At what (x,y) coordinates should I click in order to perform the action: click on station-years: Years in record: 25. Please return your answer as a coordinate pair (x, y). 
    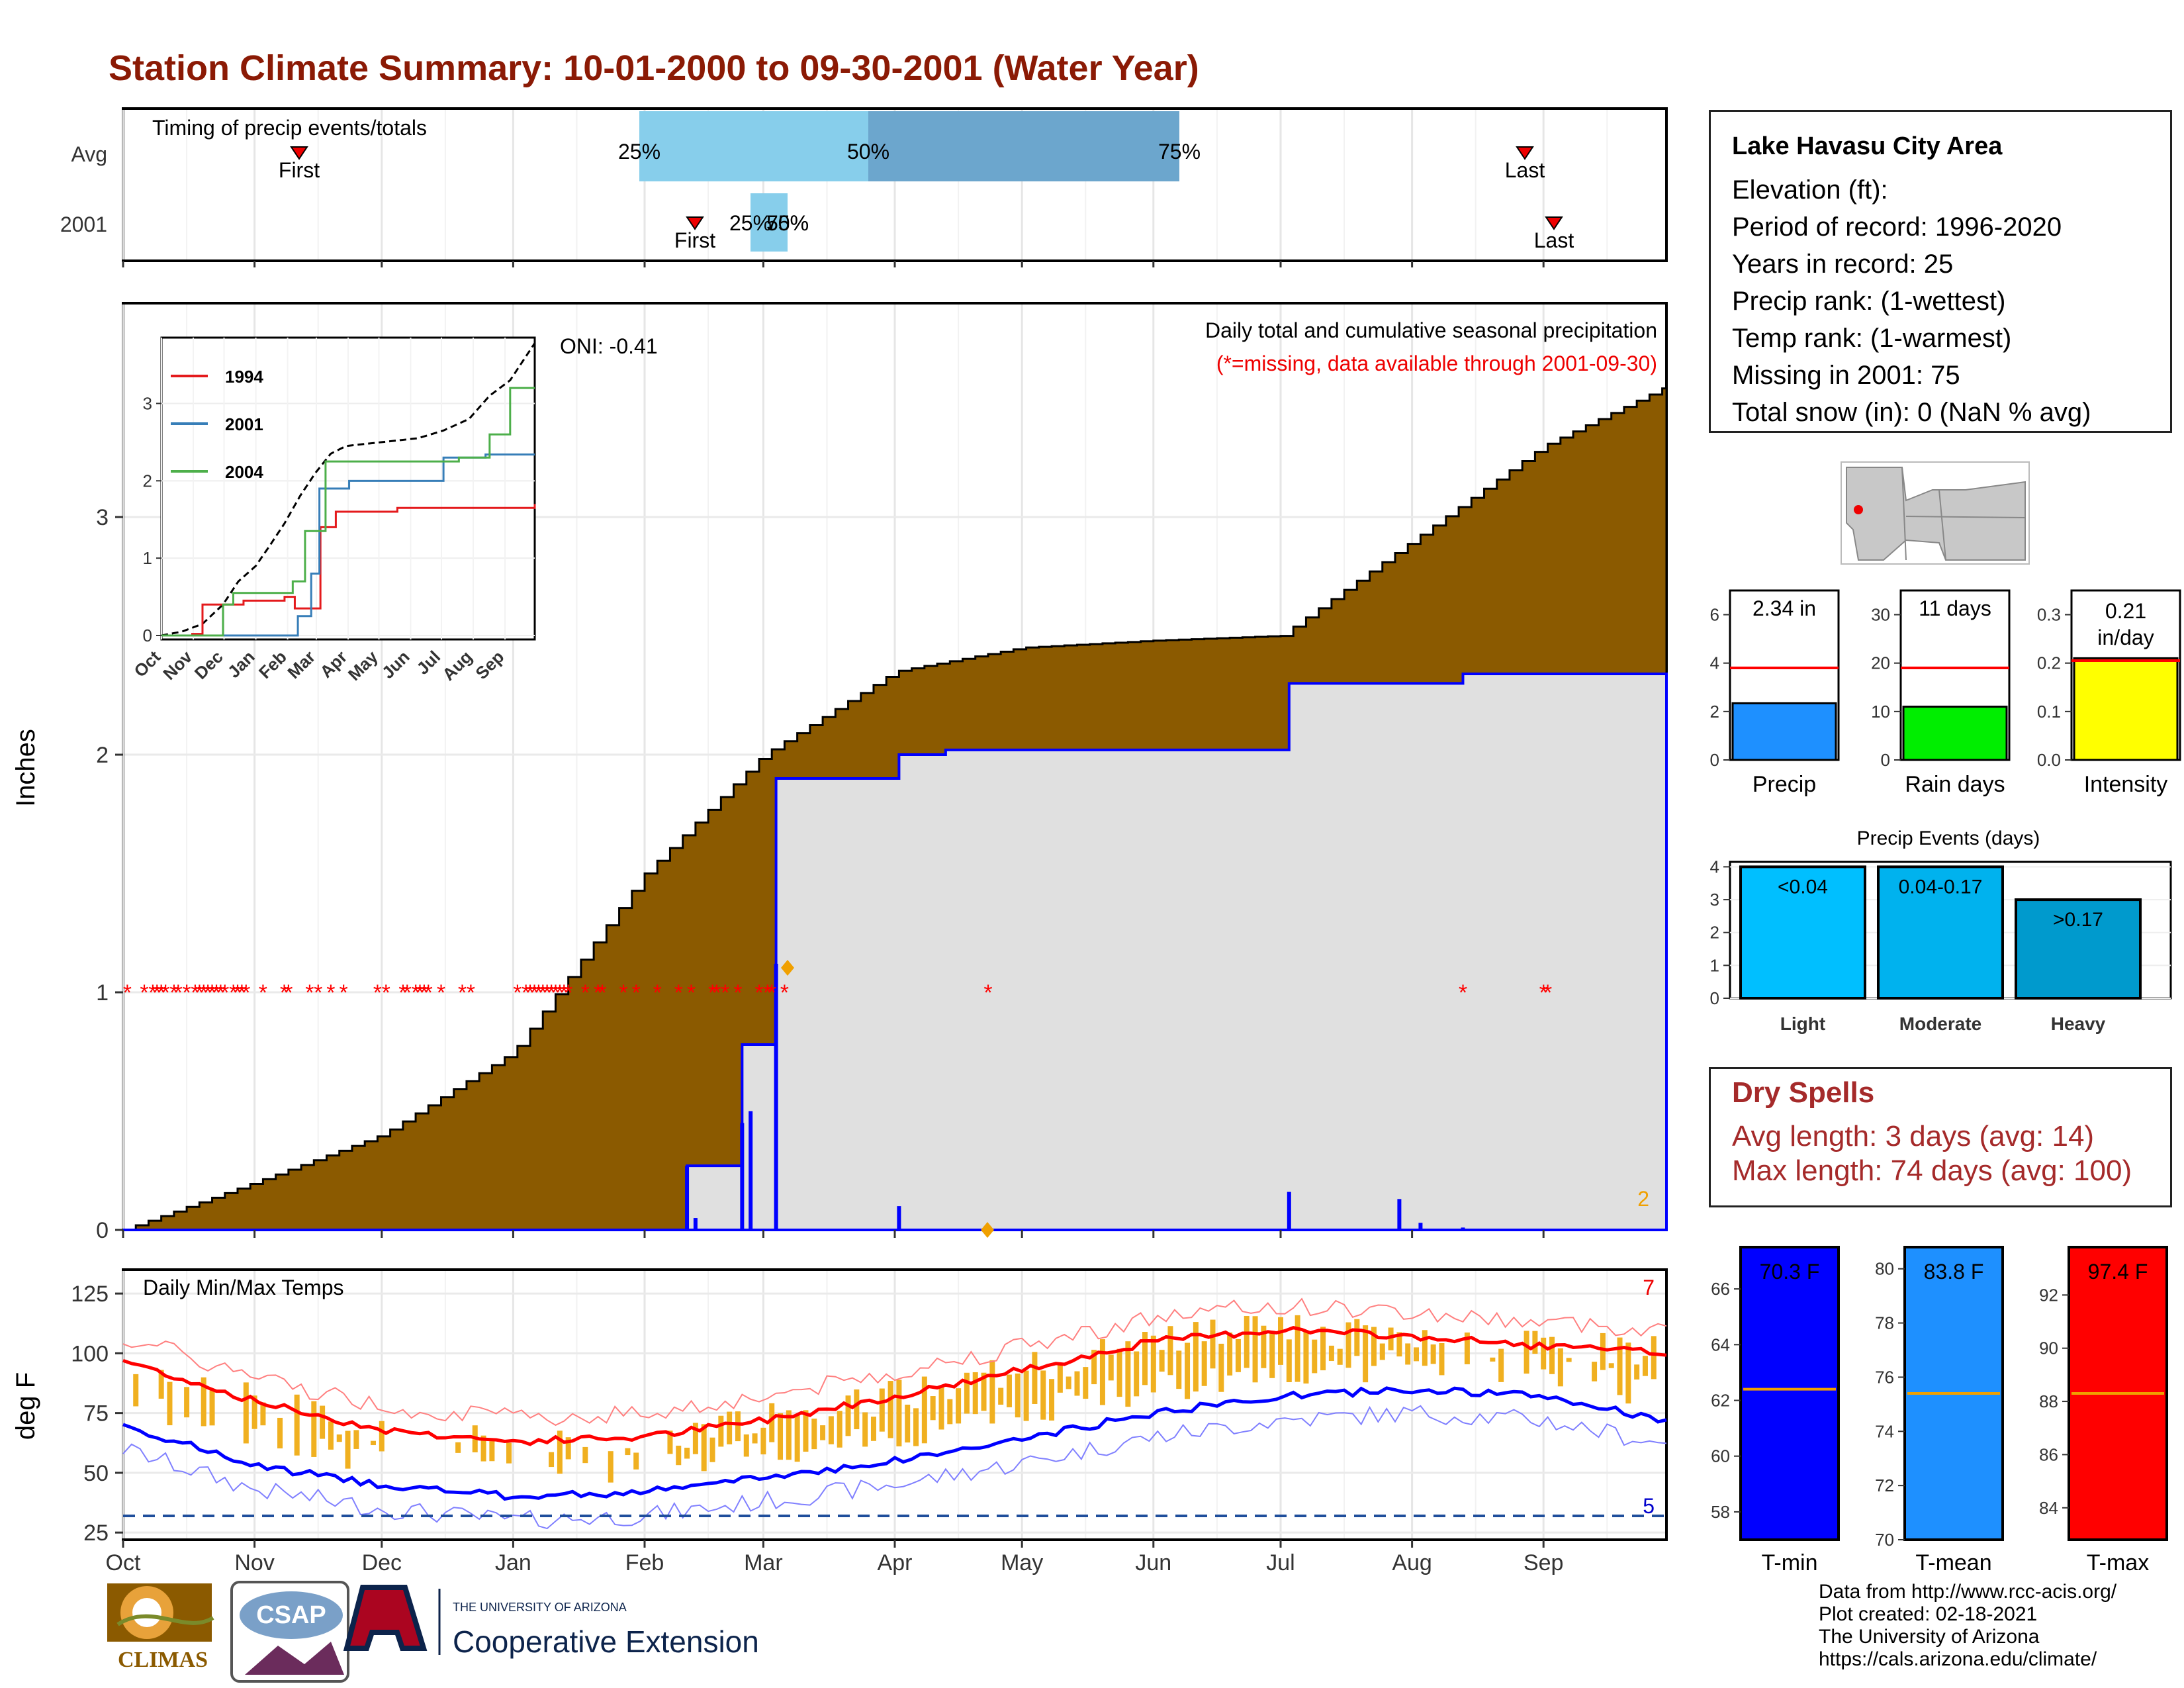
    Looking at the image, I should click on (1843, 264).